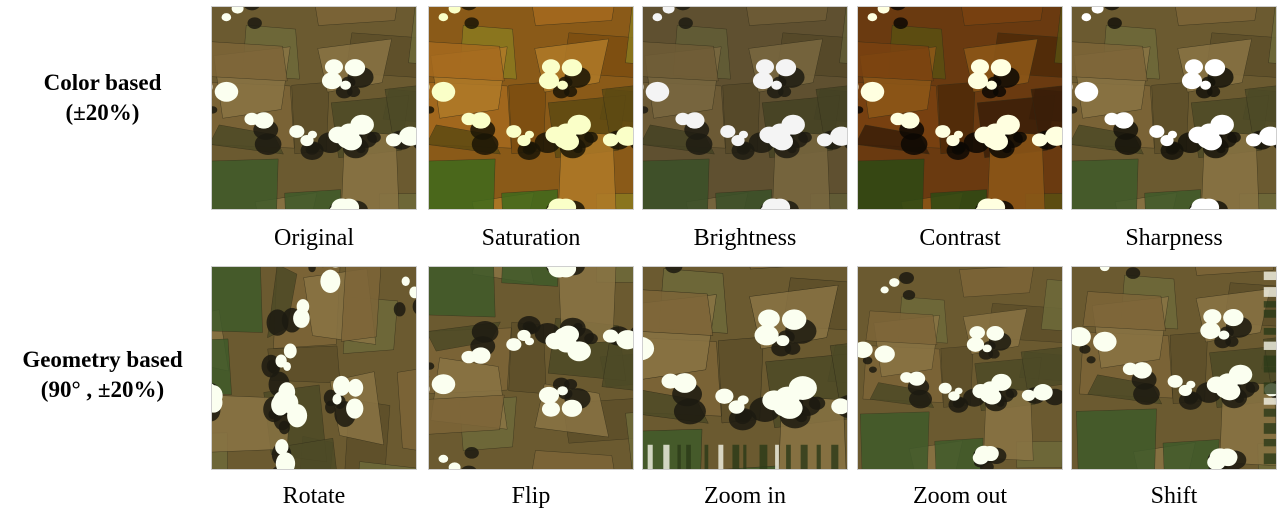 The height and width of the screenshot is (514, 1284). Describe the element at coordinates (531, 238) in the screenshot. I see `caption-saturation: Saturation` at that location.